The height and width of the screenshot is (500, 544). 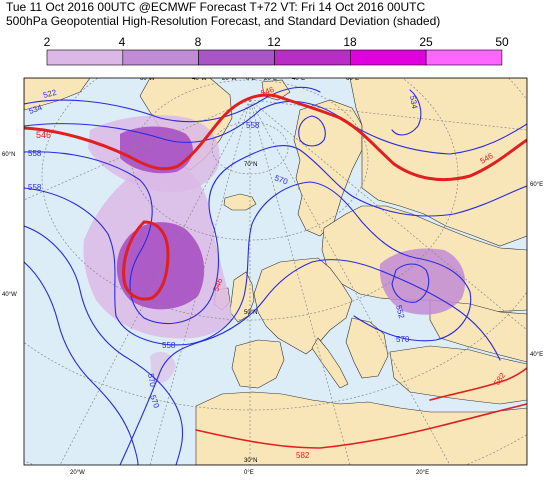 I want to click on legend-tick-label: 12, so click(x=274, y=42).